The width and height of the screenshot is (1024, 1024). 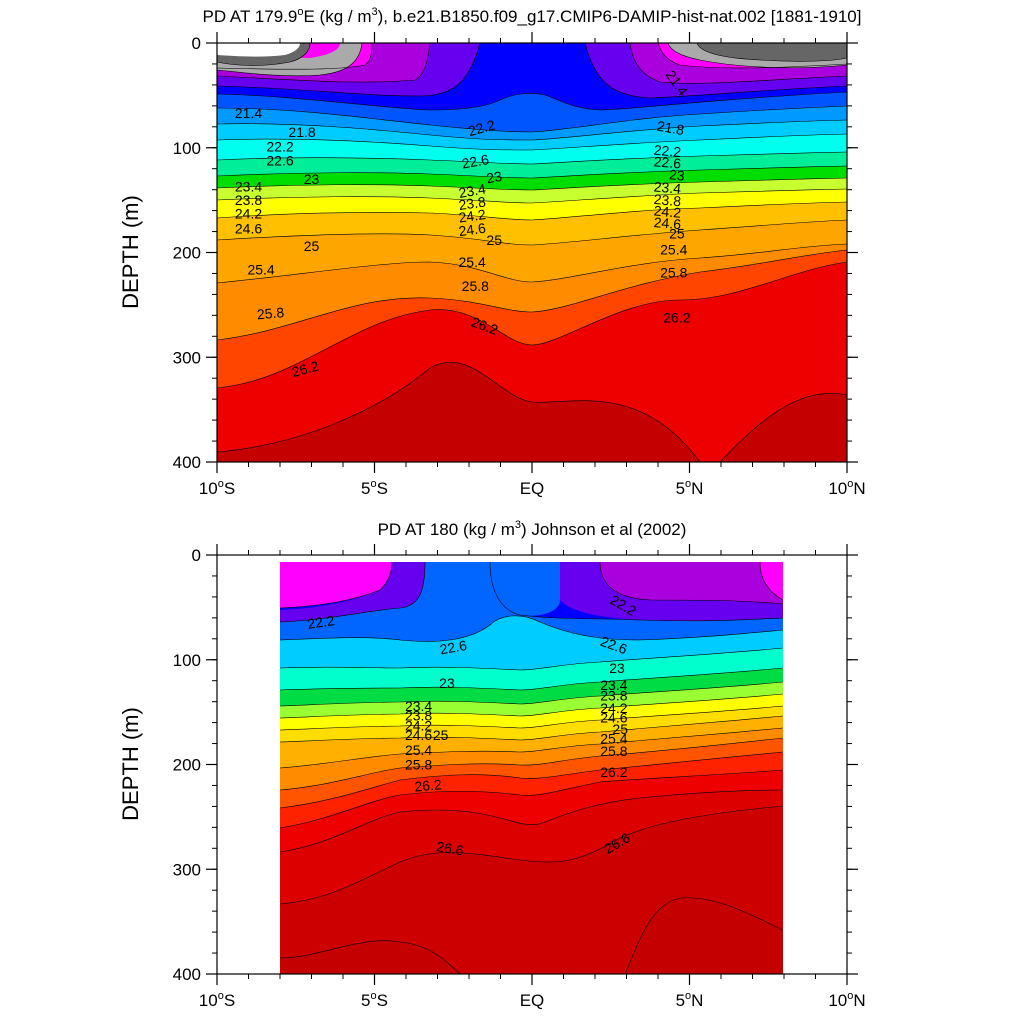 What do you see at coordinates (130, 252) in the screenshot?
I see `y-axis-label-1: DEPTH (m)` at bounding box center [130, 252].